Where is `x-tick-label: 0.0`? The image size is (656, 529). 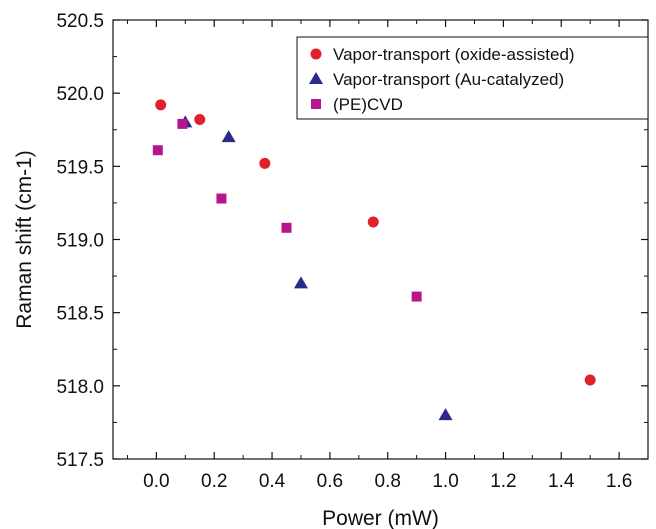
x-tick-label: 0.0 is located at coordinates (156, 481).